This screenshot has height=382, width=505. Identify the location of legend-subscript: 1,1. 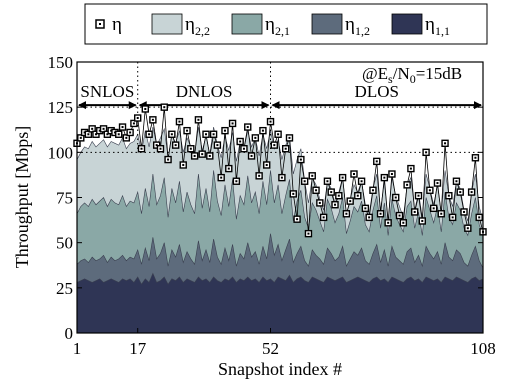
(442, 31).